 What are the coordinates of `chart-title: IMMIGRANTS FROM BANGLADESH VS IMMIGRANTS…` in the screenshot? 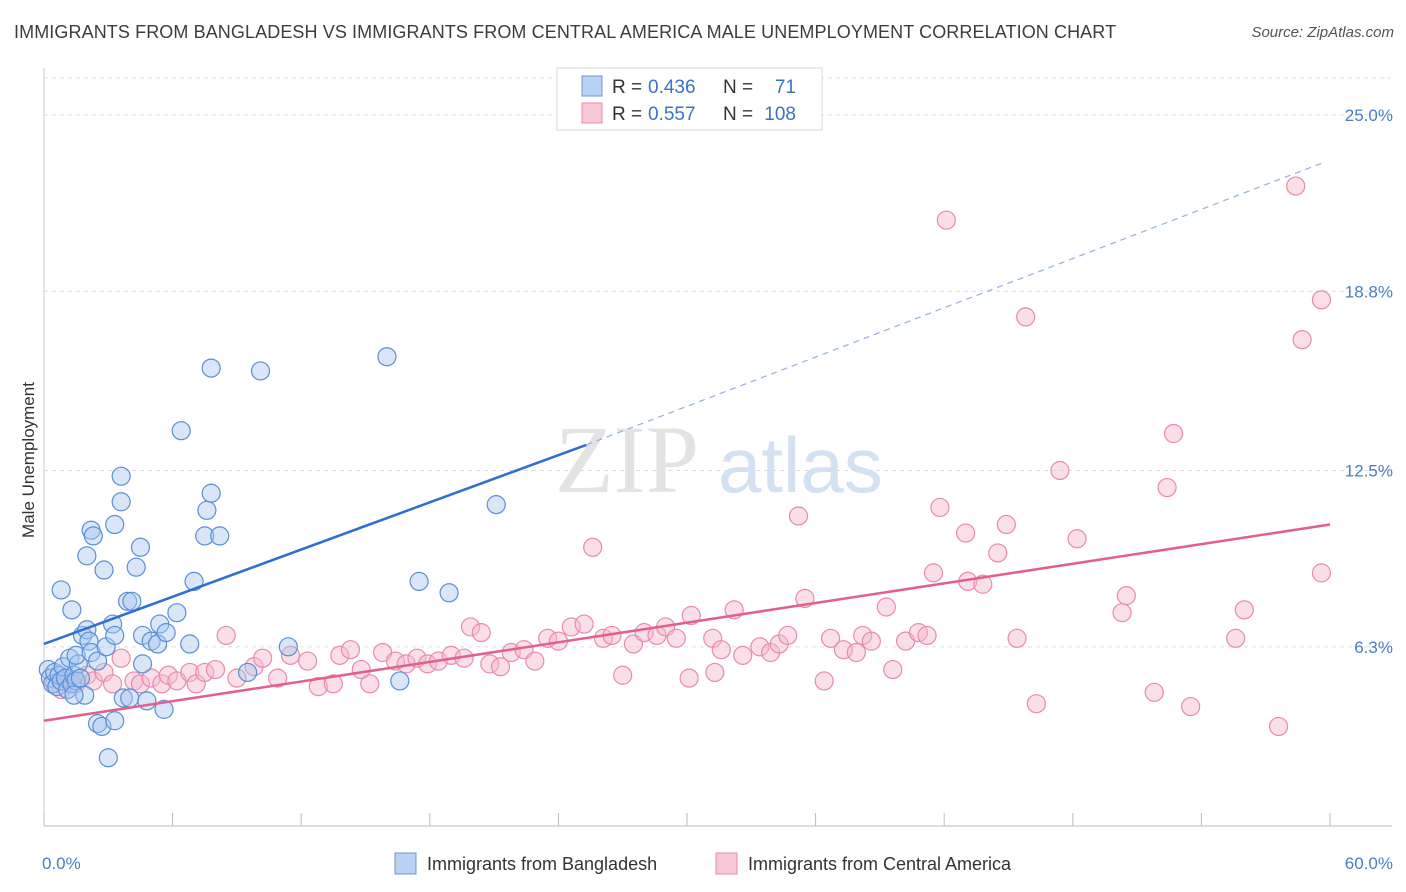 It's located at (565, 32).